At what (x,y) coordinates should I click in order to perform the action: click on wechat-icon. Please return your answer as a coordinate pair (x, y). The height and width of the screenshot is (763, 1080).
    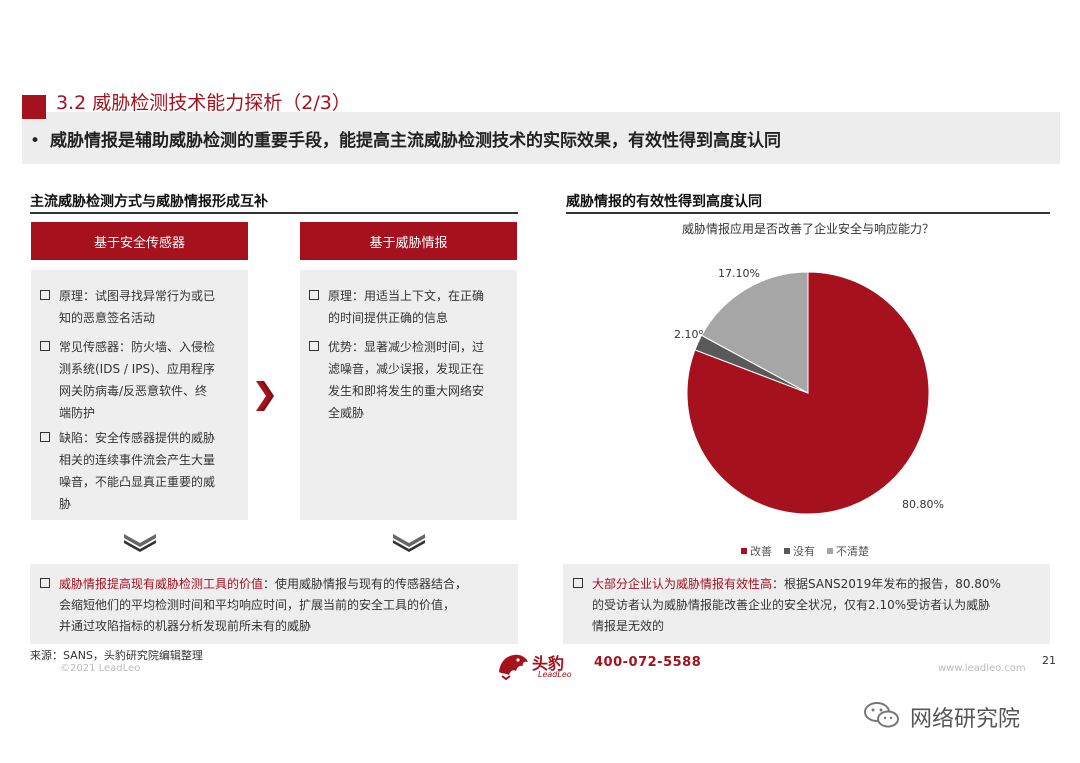
    Looking at the image, I should click on (881, 715).